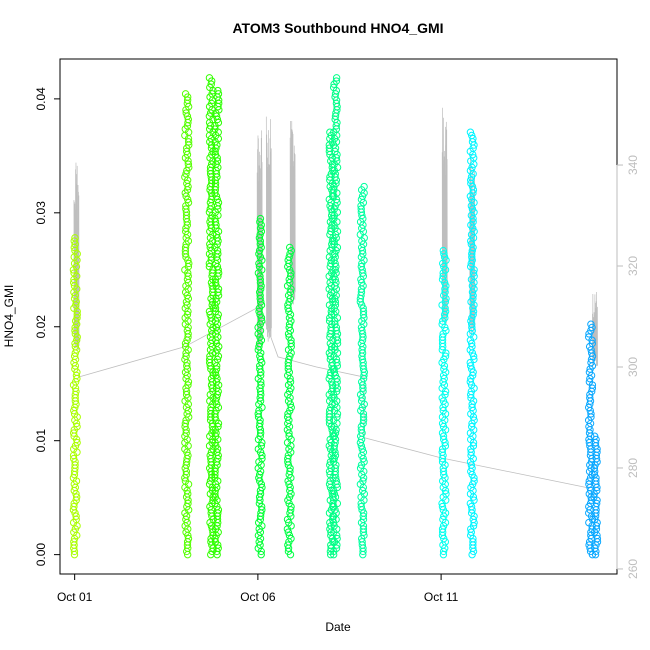 The width and height of the screenshot is (650, 650). What do you see at coordinates (47, 327) in the screenshot?
I see `y-axis: 0.00 0.01 0.02 0.03 0.04` at bounding box center [47, 327].